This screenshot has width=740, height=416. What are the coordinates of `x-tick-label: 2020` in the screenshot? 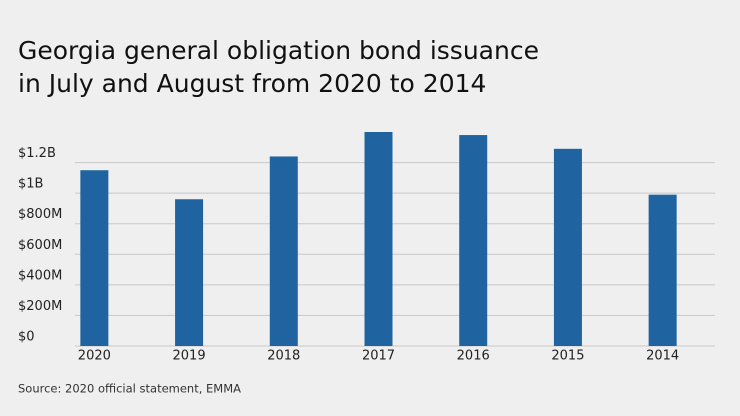 It's located at (94, 356).